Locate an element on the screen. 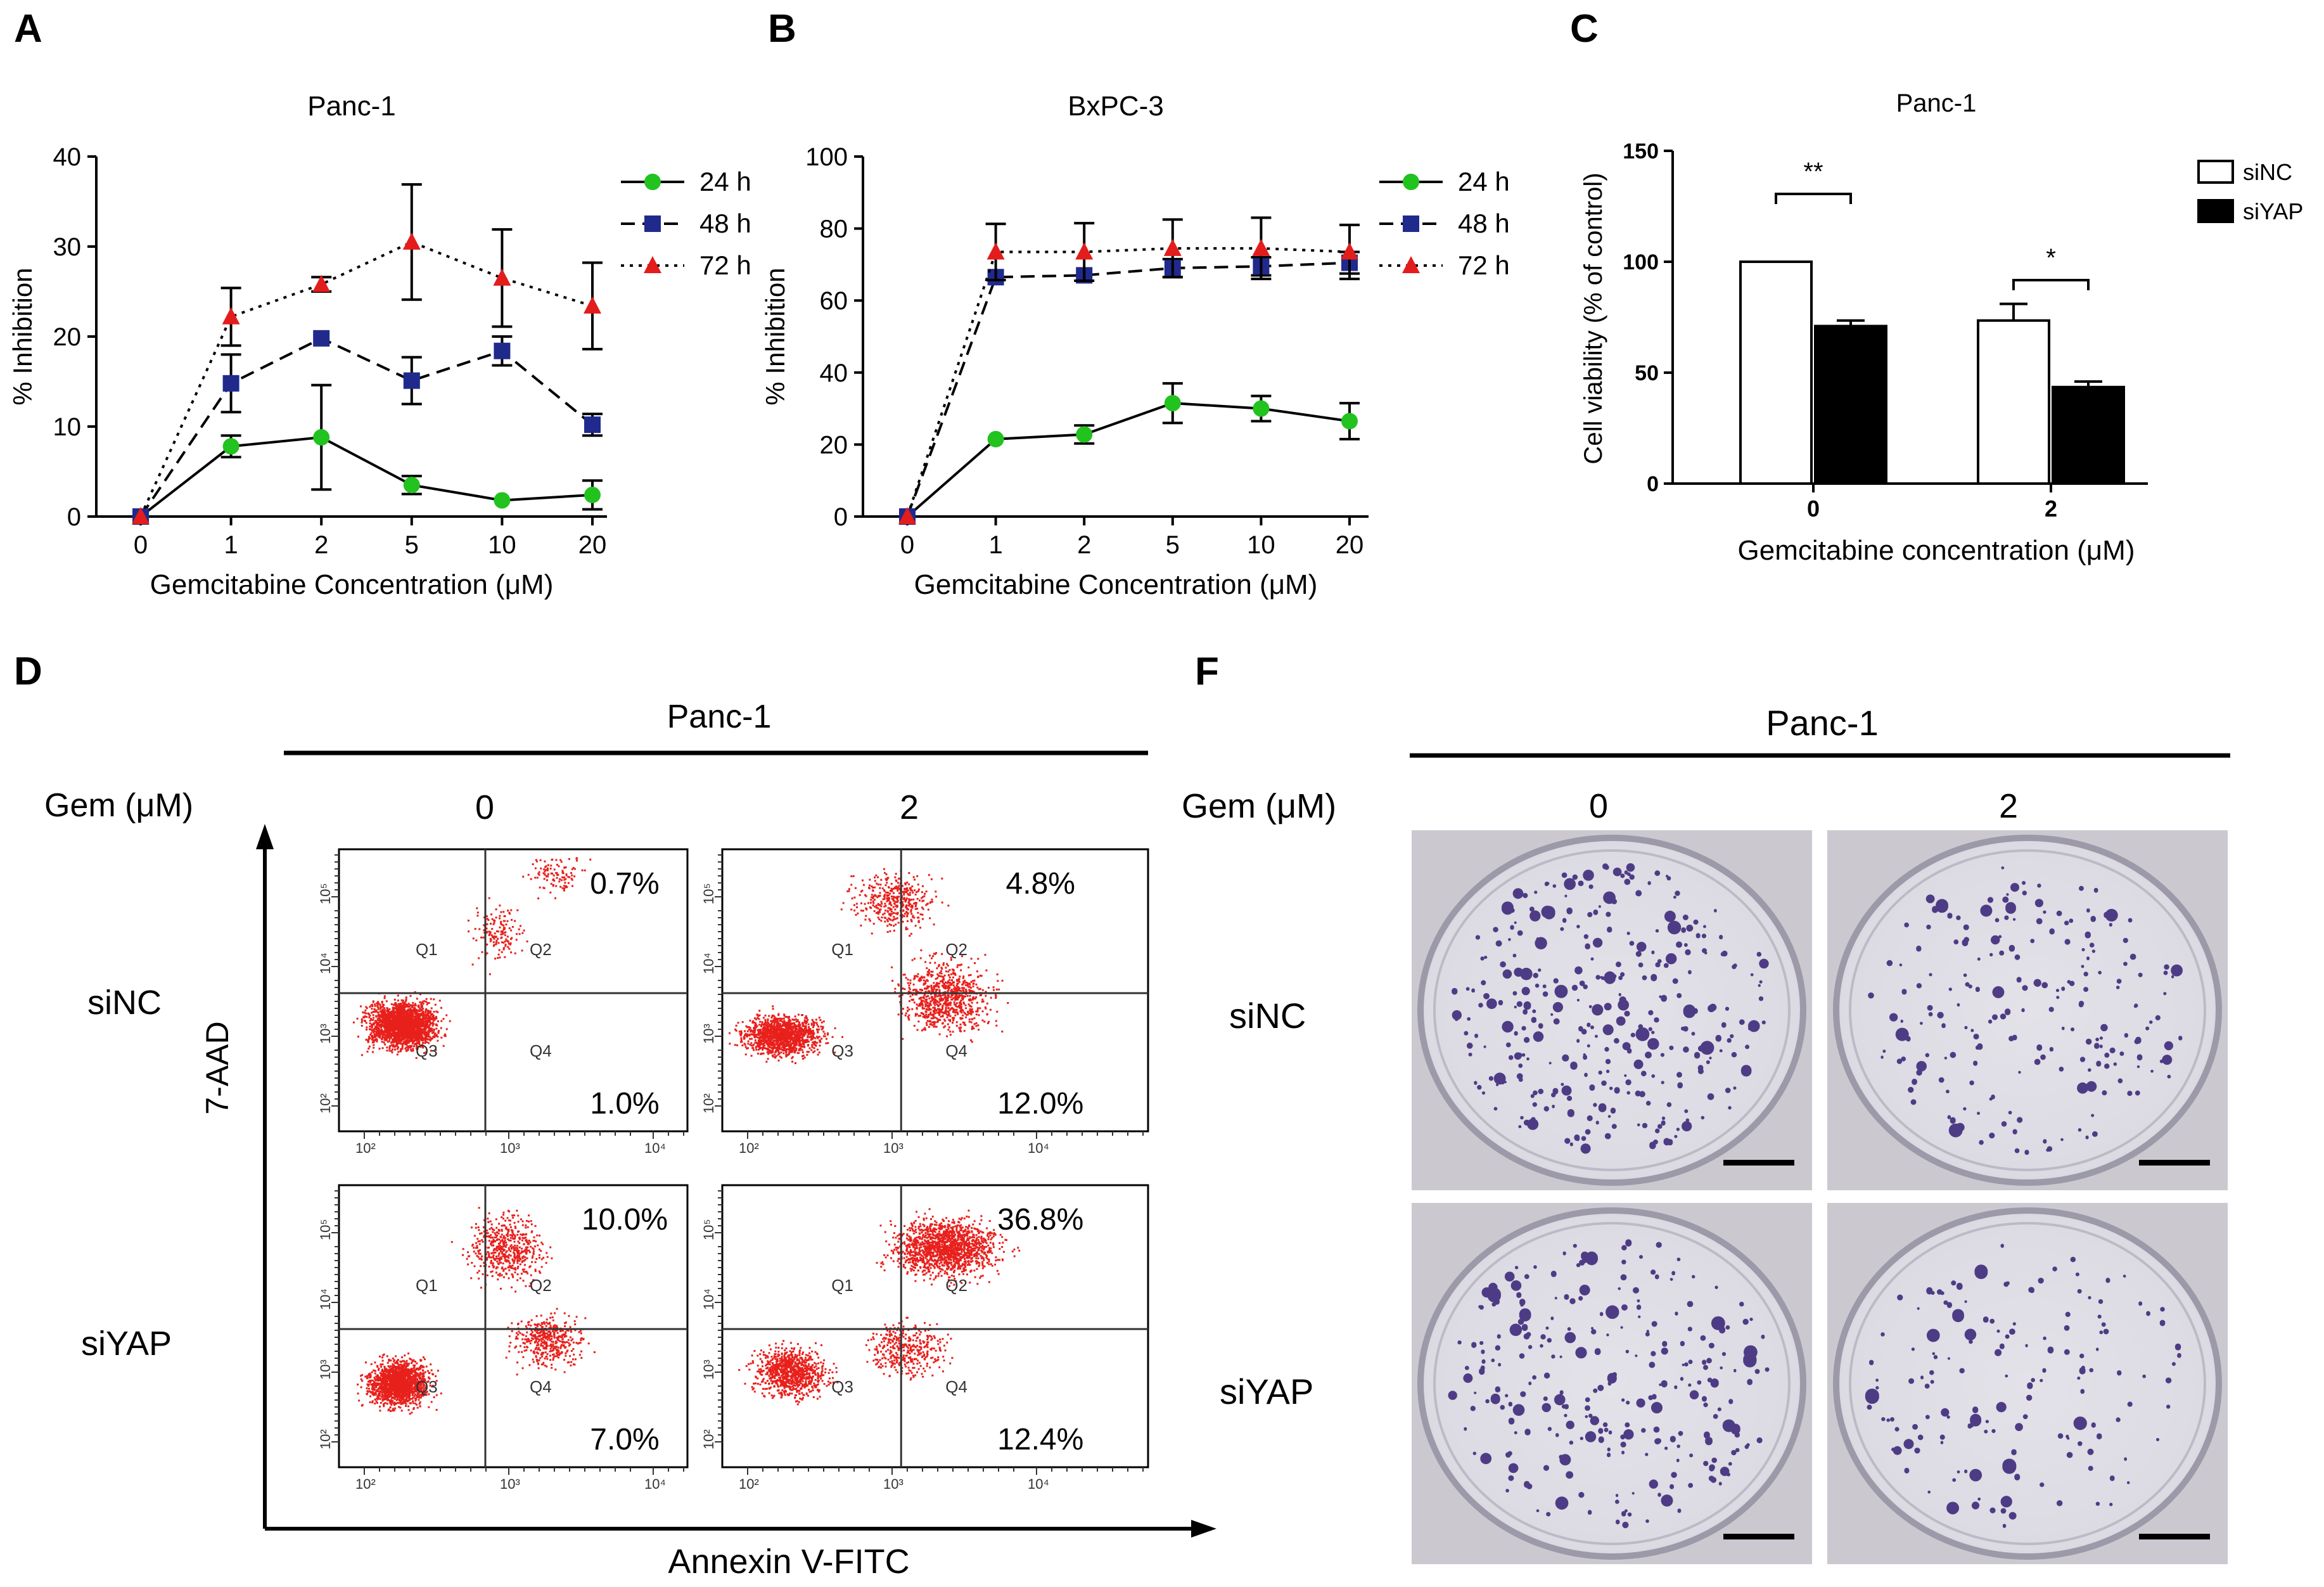 The image size is (2324, 1587). upper-right-percent: 10.0% is located at coordinates (625, 1220).